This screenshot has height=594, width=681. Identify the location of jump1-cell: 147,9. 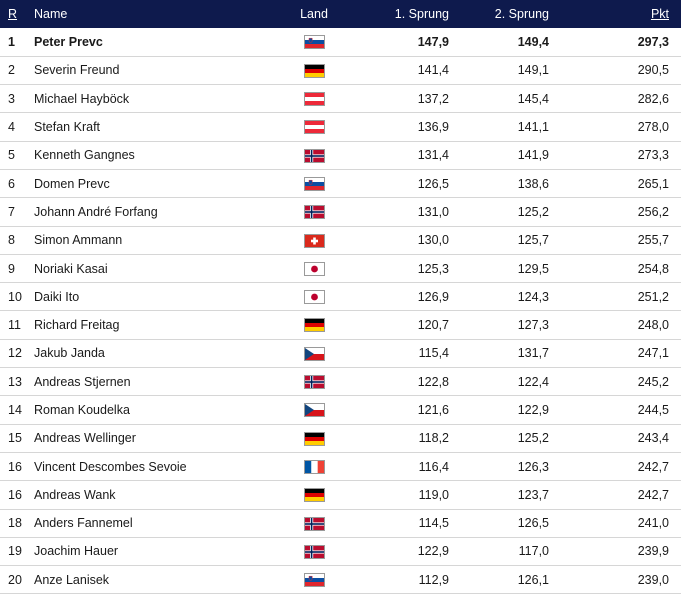
(433, 41).